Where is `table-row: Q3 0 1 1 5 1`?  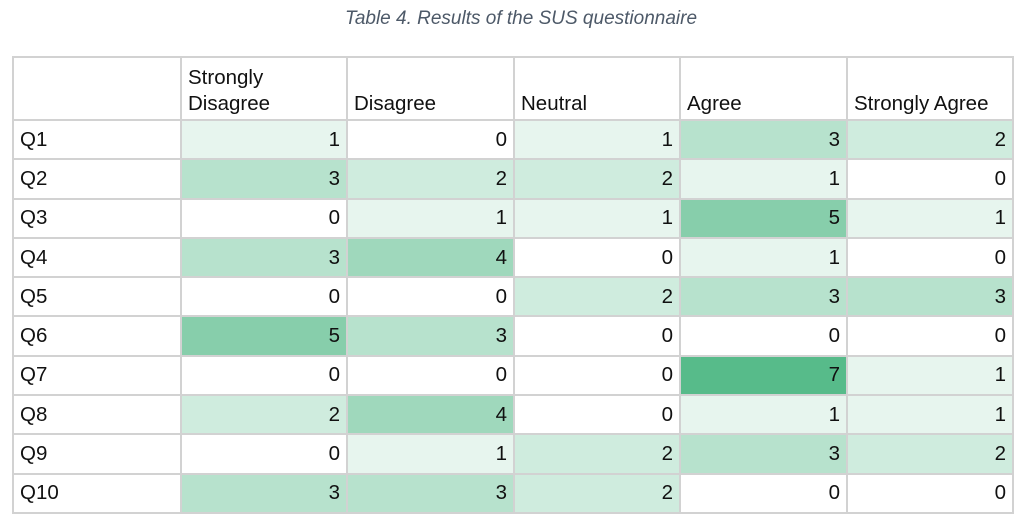 table-row: Q3 0 1 1 5 1 is located at coordinates (513, 218).